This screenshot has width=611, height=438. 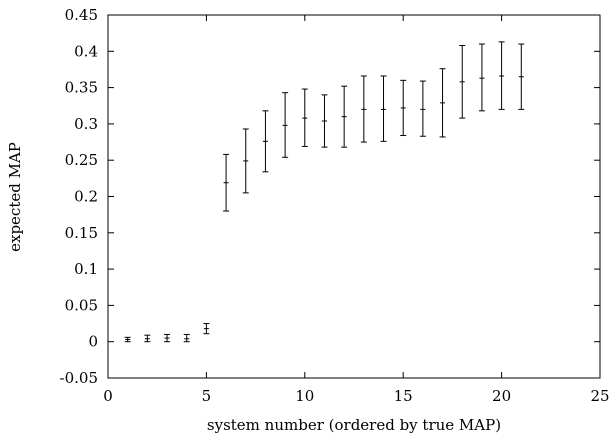 I want to click on y-tick-label: 0.4, so click(x=86, y=51).